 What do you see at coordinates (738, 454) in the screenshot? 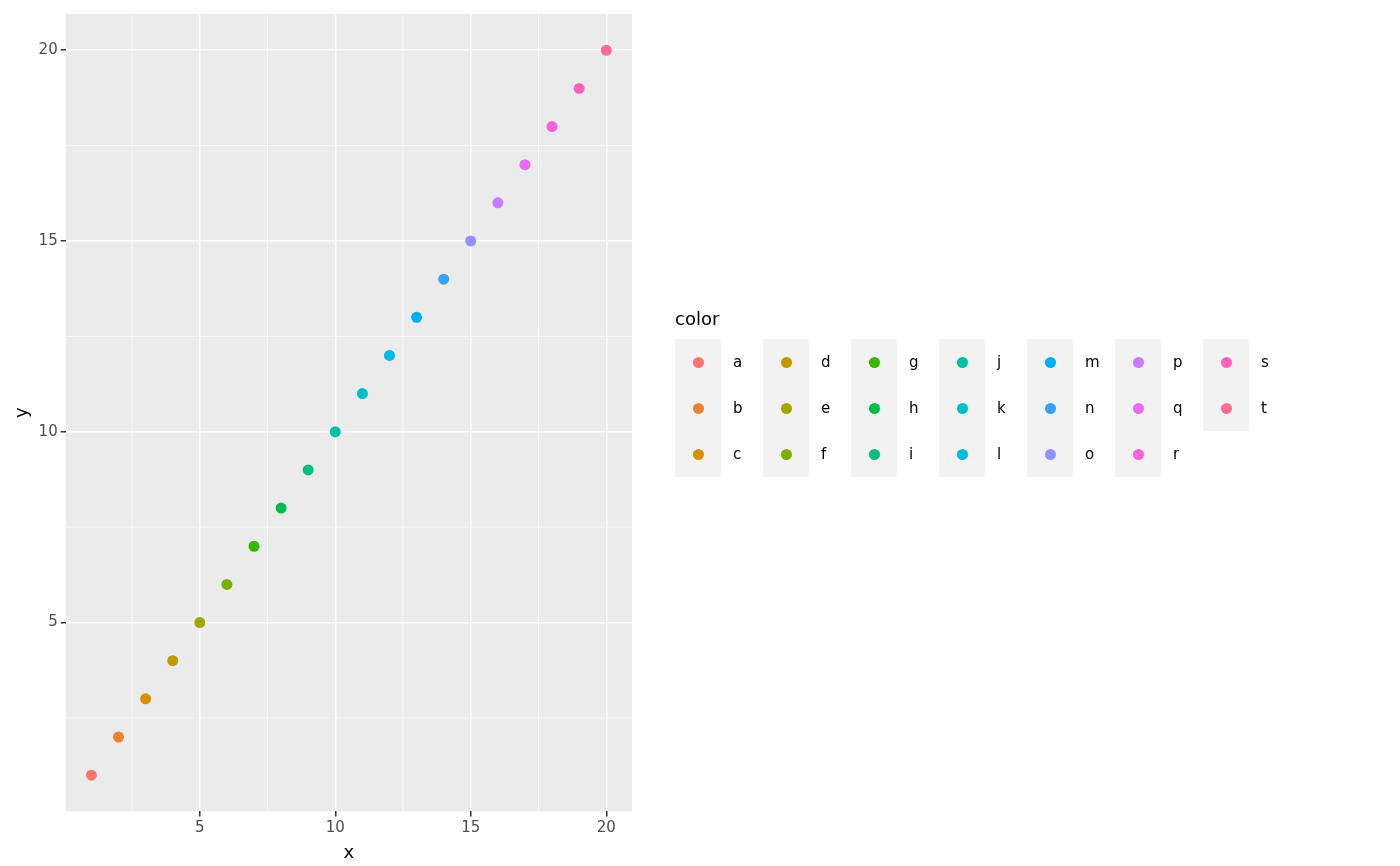
I see `legend-label: c` at bounding box center [738, 454].